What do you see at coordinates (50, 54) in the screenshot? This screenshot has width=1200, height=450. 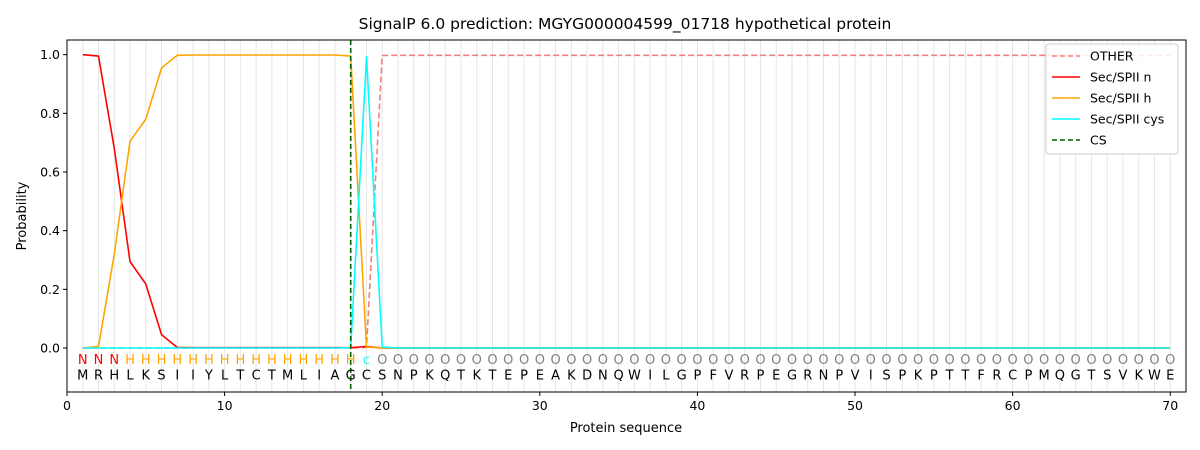 I see `y-tick-label: 1.0` at bounding box center [50, 54].